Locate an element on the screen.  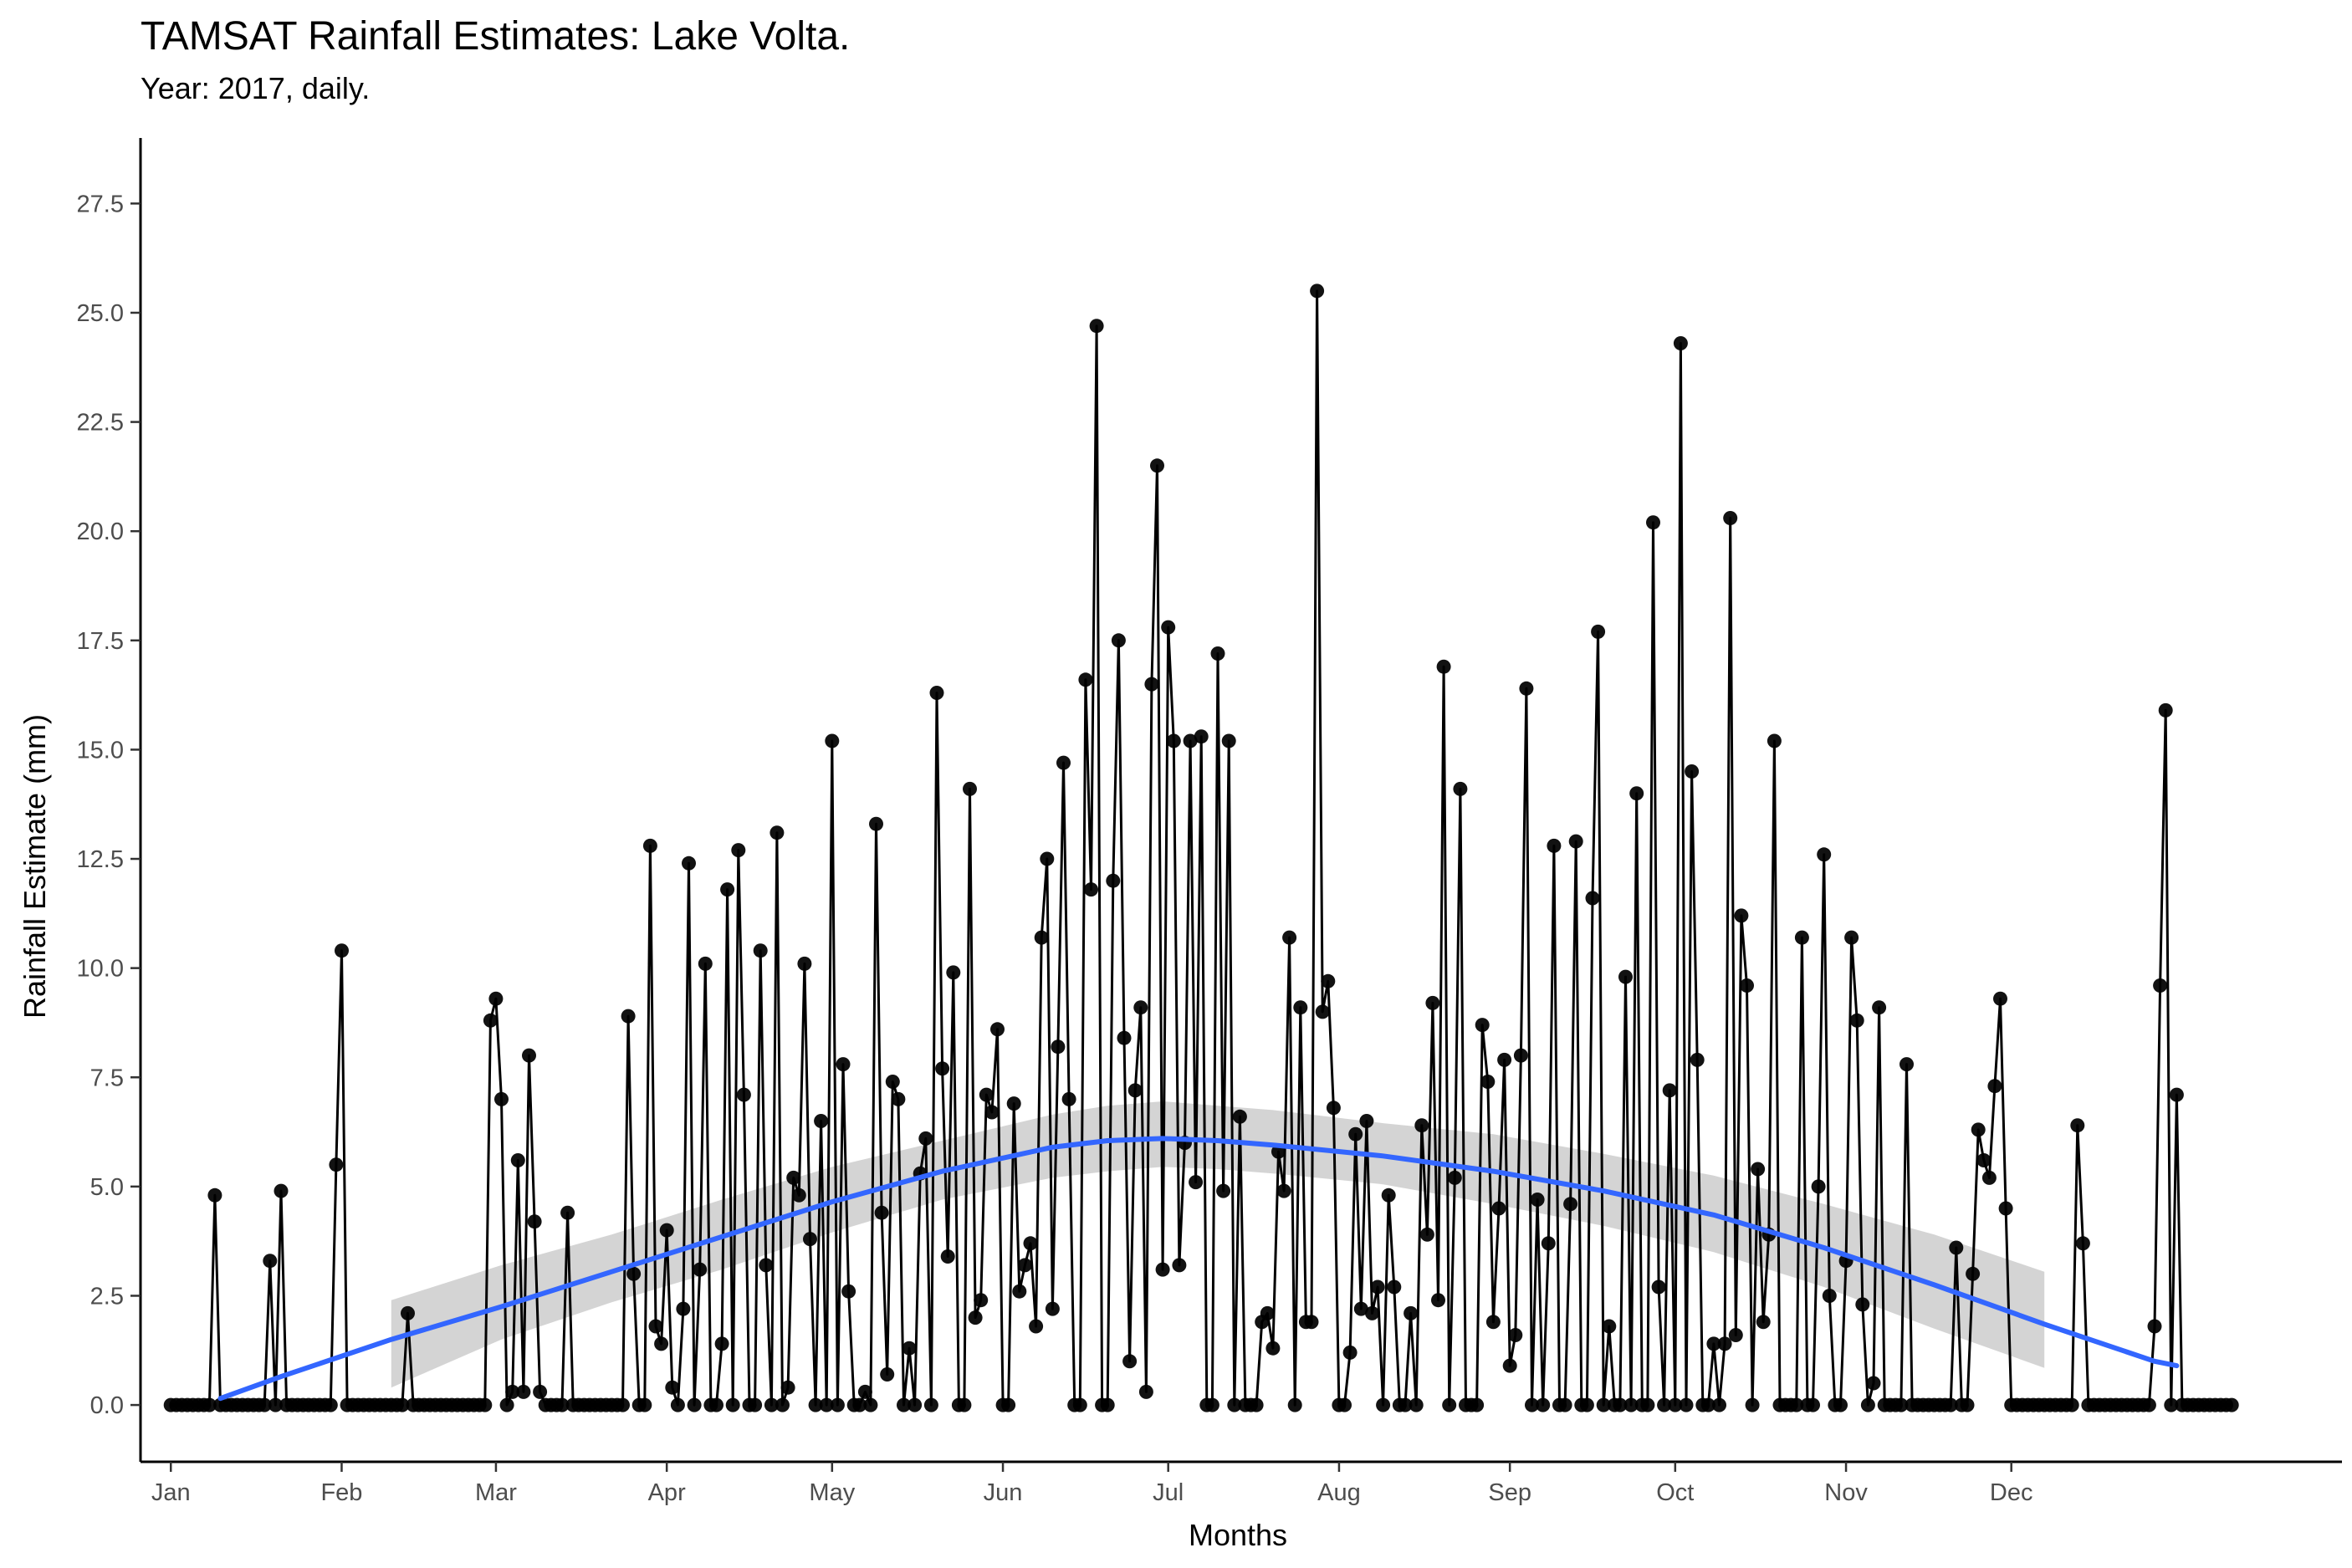
x-tick-label: Oct is located at coordinates (1675, 1492).